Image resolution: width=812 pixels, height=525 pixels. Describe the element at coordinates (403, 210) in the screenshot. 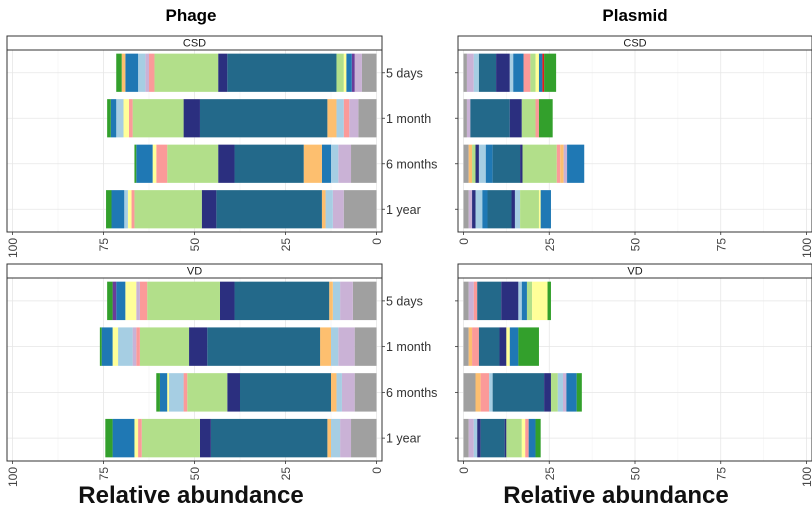

I see `category-label: 1 year` at that location.